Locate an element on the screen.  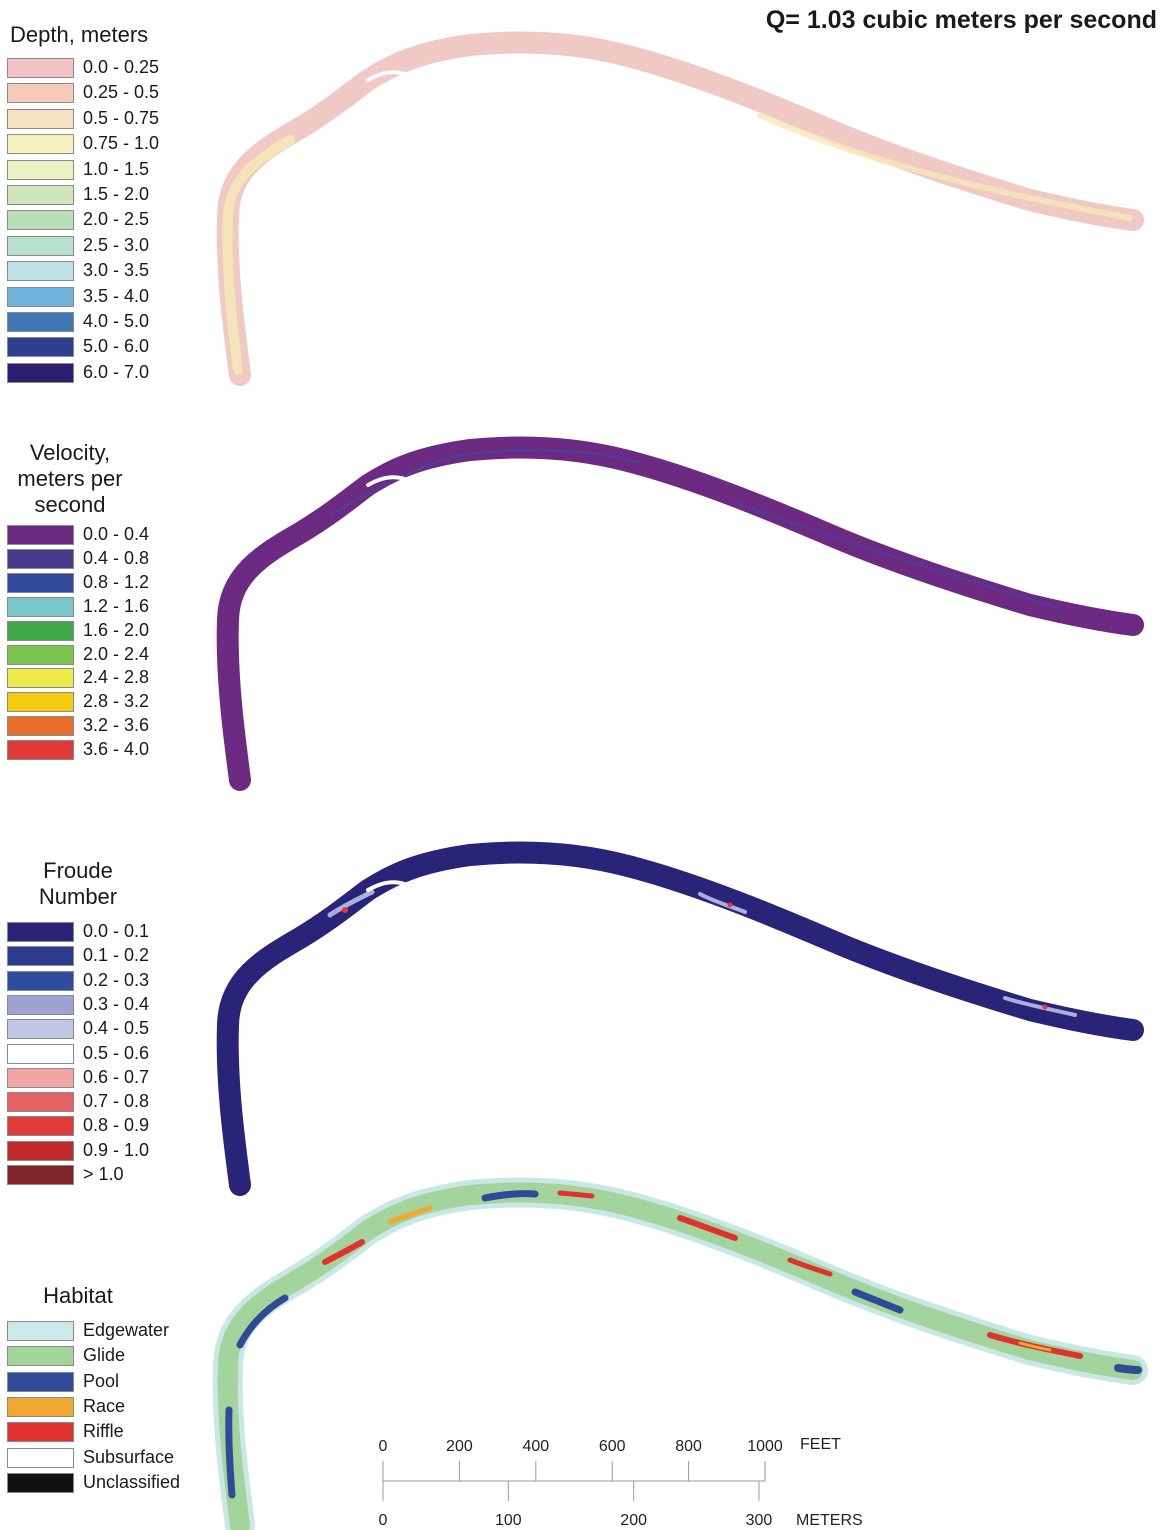
depth-legend-label: 5.0 - 6.0 is located at coordinates (116, 346).